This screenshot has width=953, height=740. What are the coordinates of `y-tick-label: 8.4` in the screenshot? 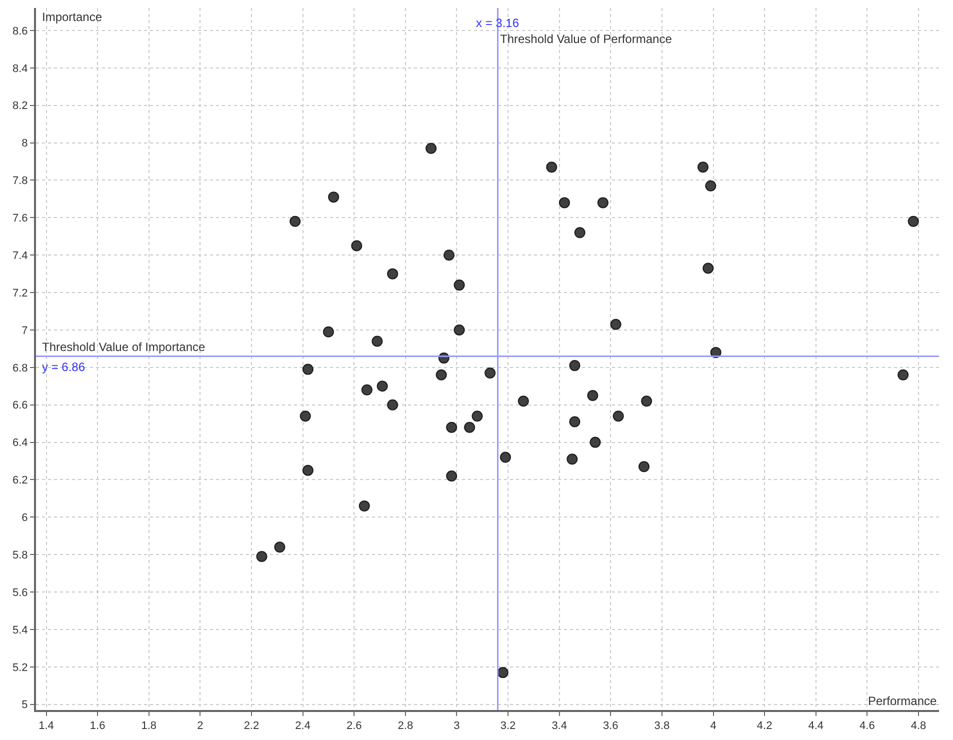 It's located at (20, 68).